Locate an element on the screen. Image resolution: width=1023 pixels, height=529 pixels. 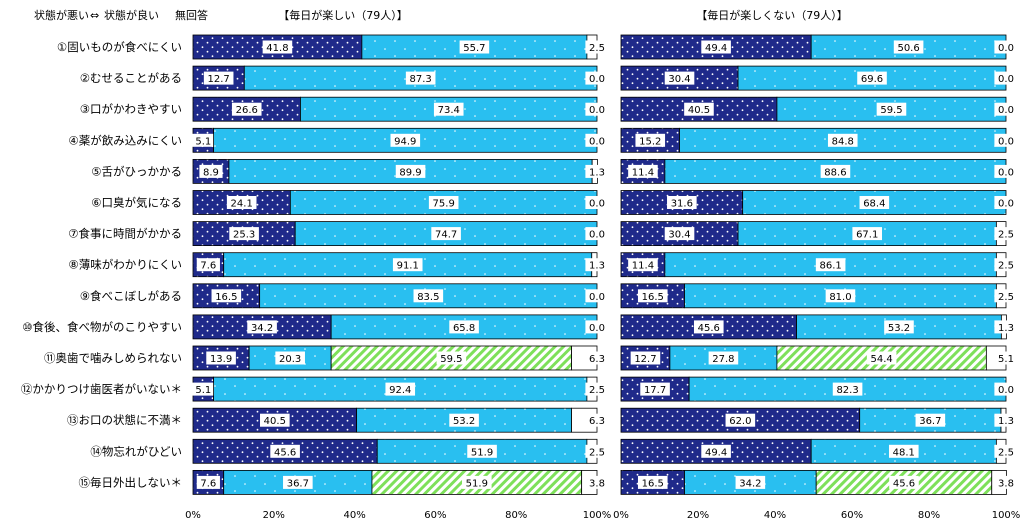
data-label: 27.8 is located at coordinates (723, 359).